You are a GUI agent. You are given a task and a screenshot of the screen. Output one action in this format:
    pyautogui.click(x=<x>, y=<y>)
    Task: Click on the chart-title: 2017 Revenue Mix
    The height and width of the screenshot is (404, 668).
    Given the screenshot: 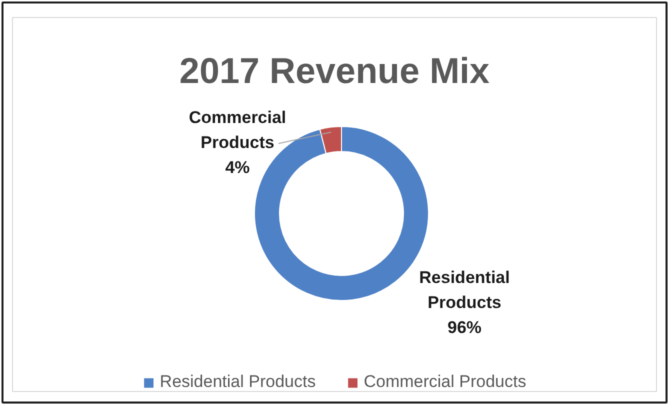 What is the action you would take?
    pyautogui.click(x=334, y=70)
    